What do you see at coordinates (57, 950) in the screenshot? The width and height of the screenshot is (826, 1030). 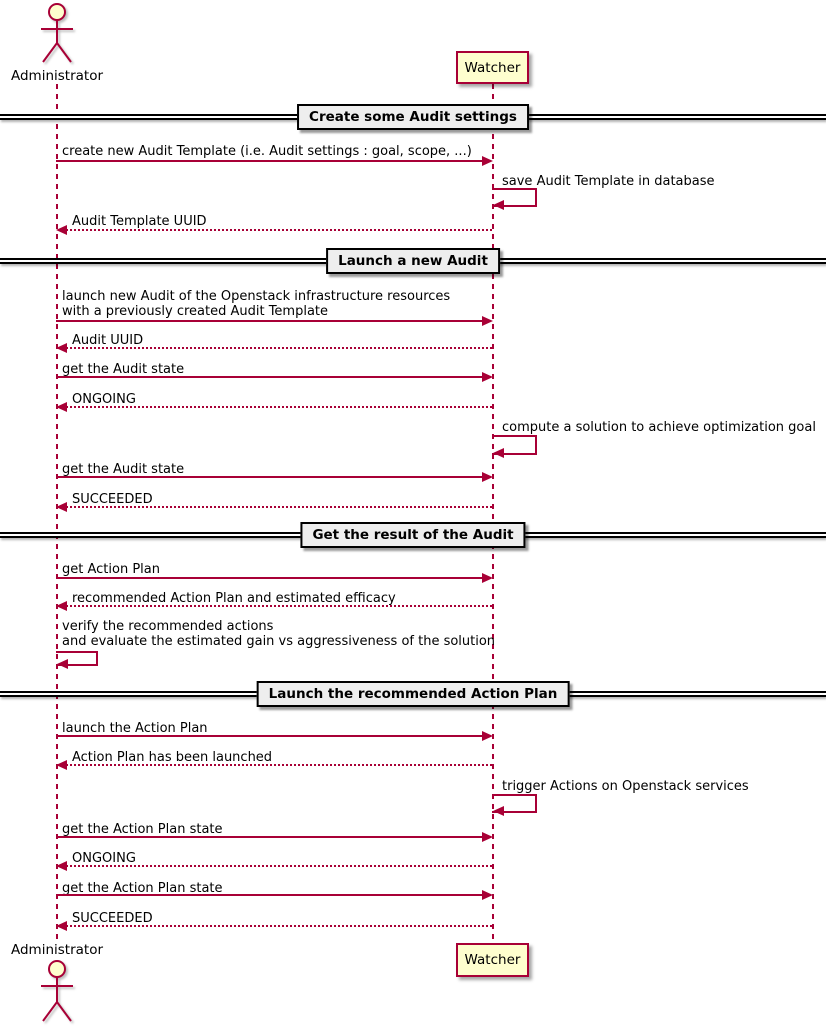 I see `administrator-label-bottom: Administrator` at bounding box center [57, 950].